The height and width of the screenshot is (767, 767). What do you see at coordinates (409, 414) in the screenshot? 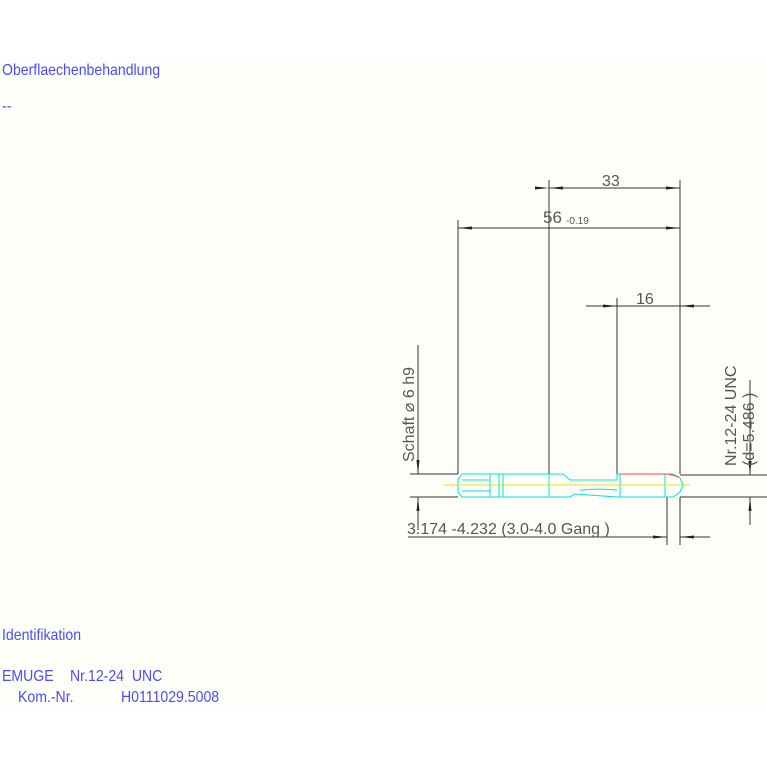
I see `shank-label: Schaft ⌀ 6 h9` at bounding box center [409, 414].